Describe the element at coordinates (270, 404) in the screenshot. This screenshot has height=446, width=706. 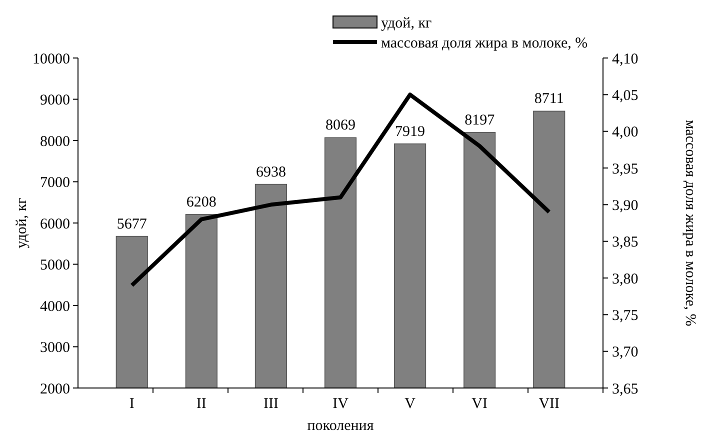
I see `x-tick-label: III` at that location.